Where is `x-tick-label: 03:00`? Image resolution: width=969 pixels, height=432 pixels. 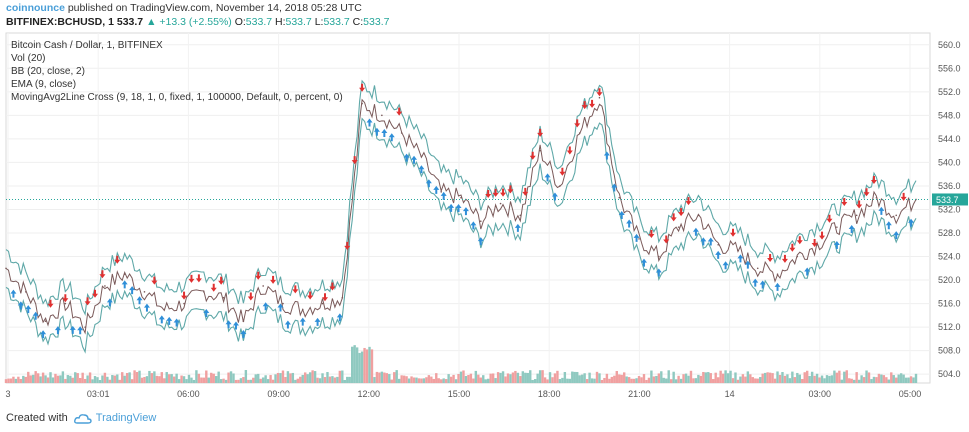 x-tick-label: 03:00 is located at coordinates (820, 394).